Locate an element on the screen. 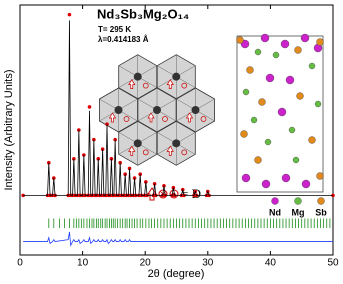 The width and height of the screenshot is (343, 284). annotation: λ=0.414183 Å is located at coordinates (123, 39).